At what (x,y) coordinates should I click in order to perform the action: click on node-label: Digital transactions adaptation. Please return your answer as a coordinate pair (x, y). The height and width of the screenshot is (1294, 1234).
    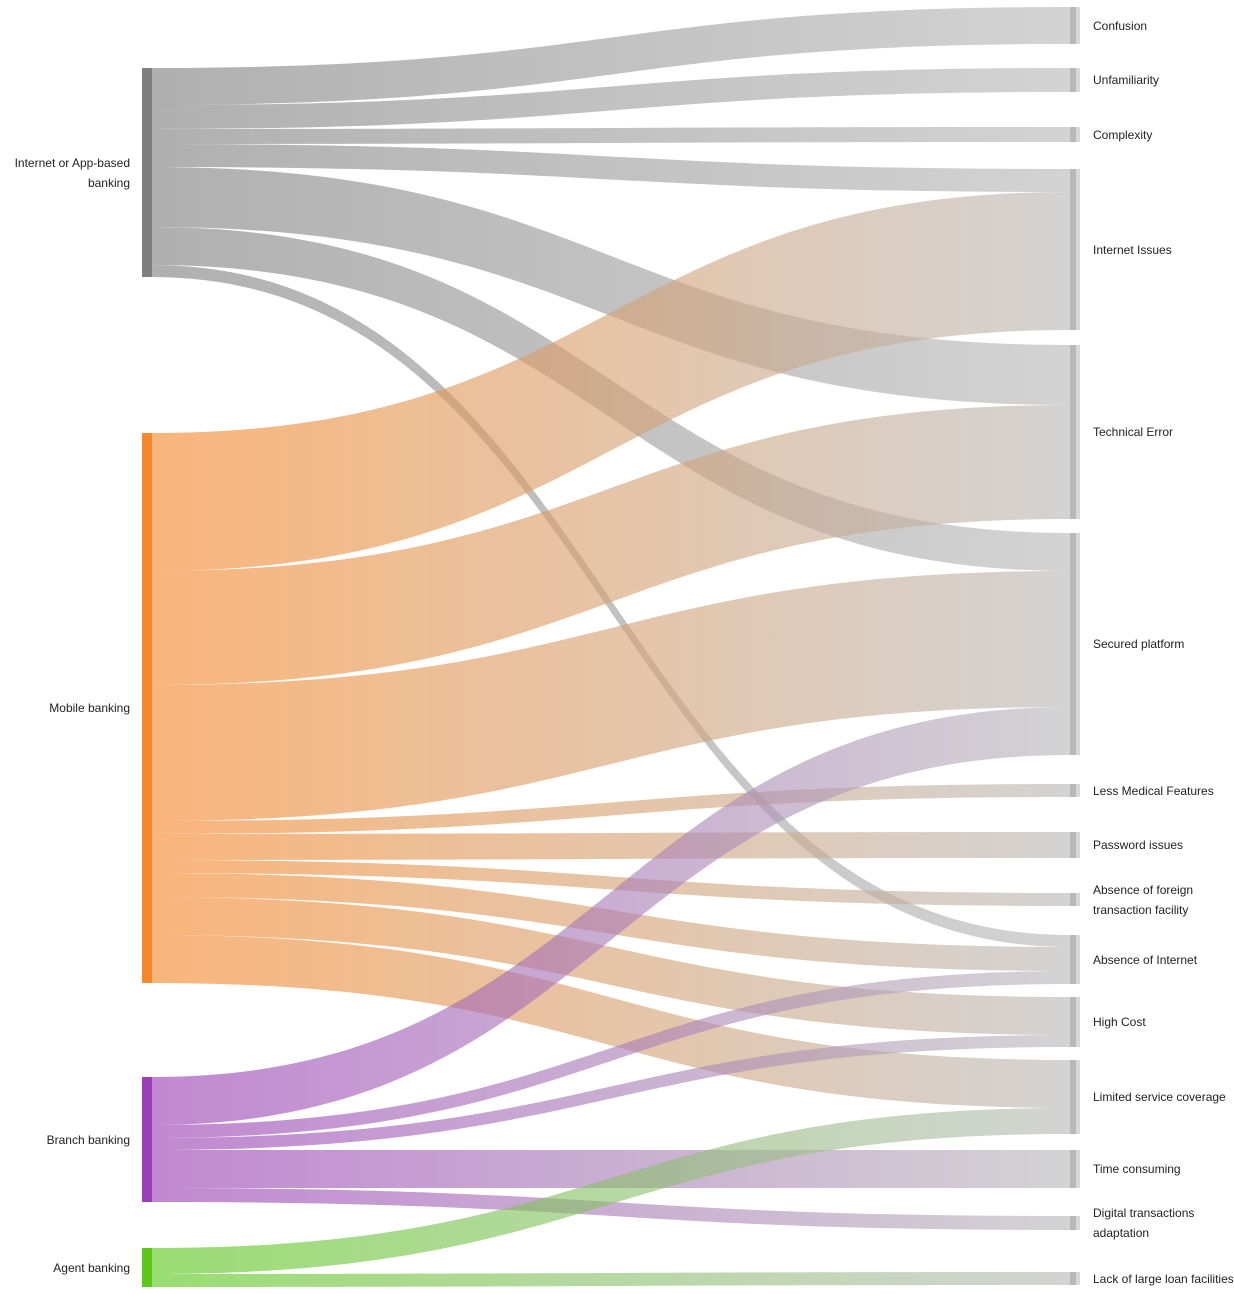
    Looking at the image, I should click on (1144, 1223).